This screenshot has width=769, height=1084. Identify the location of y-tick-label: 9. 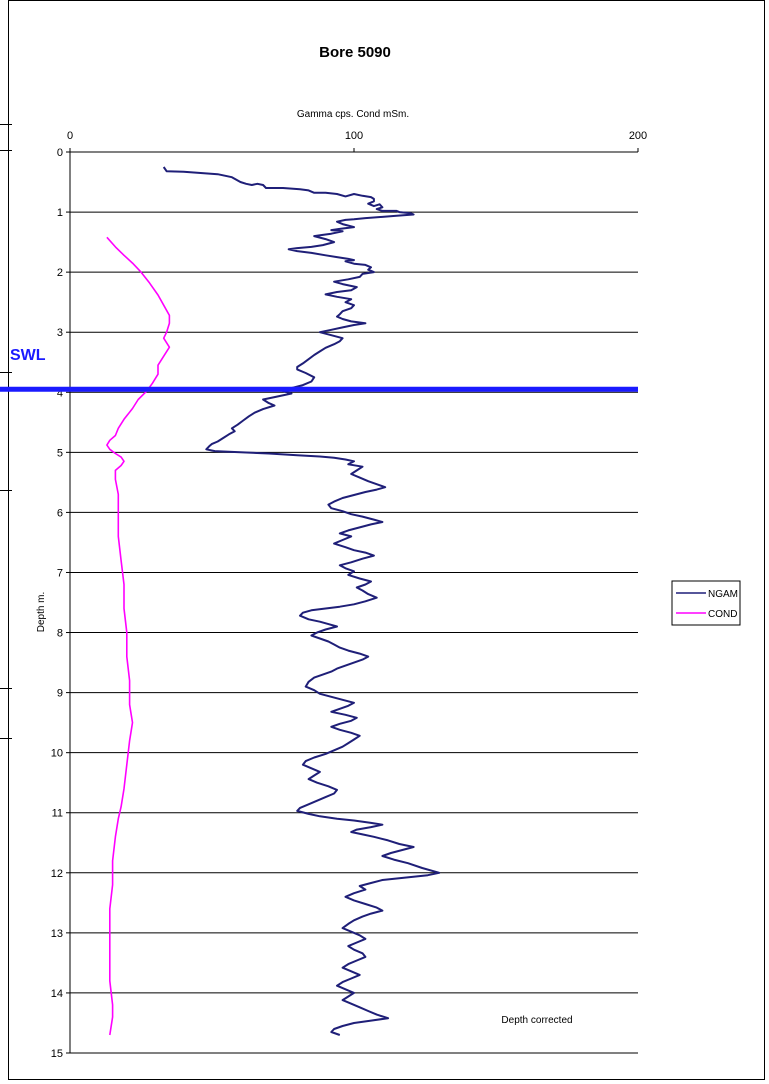
(60, 694).